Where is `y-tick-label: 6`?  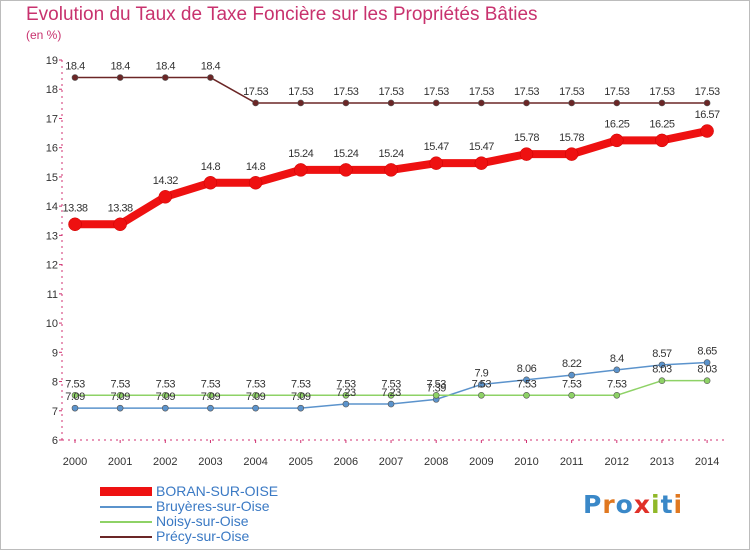 y-tick-label: 6 is located at coordinates (55, 441).